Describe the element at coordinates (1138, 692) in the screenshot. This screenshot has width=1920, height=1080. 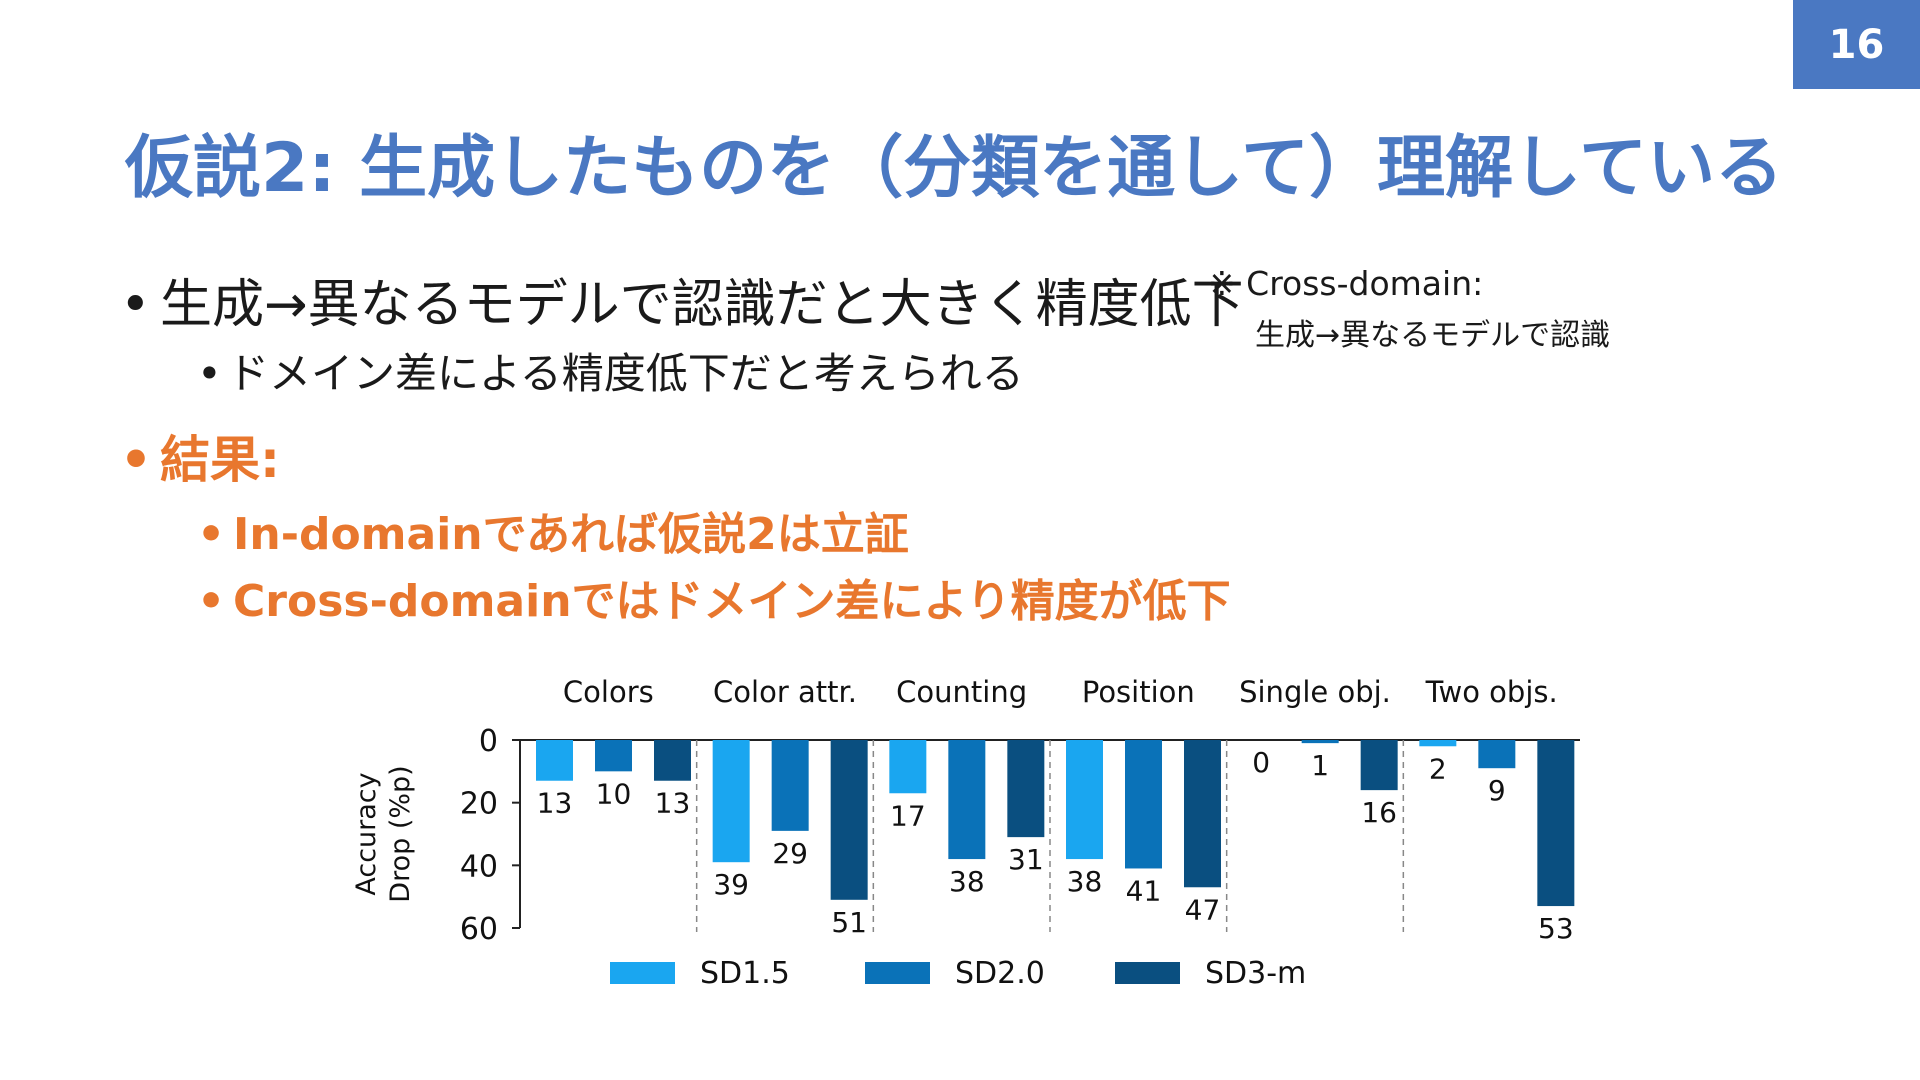
I see `category-label: Position` at that location.